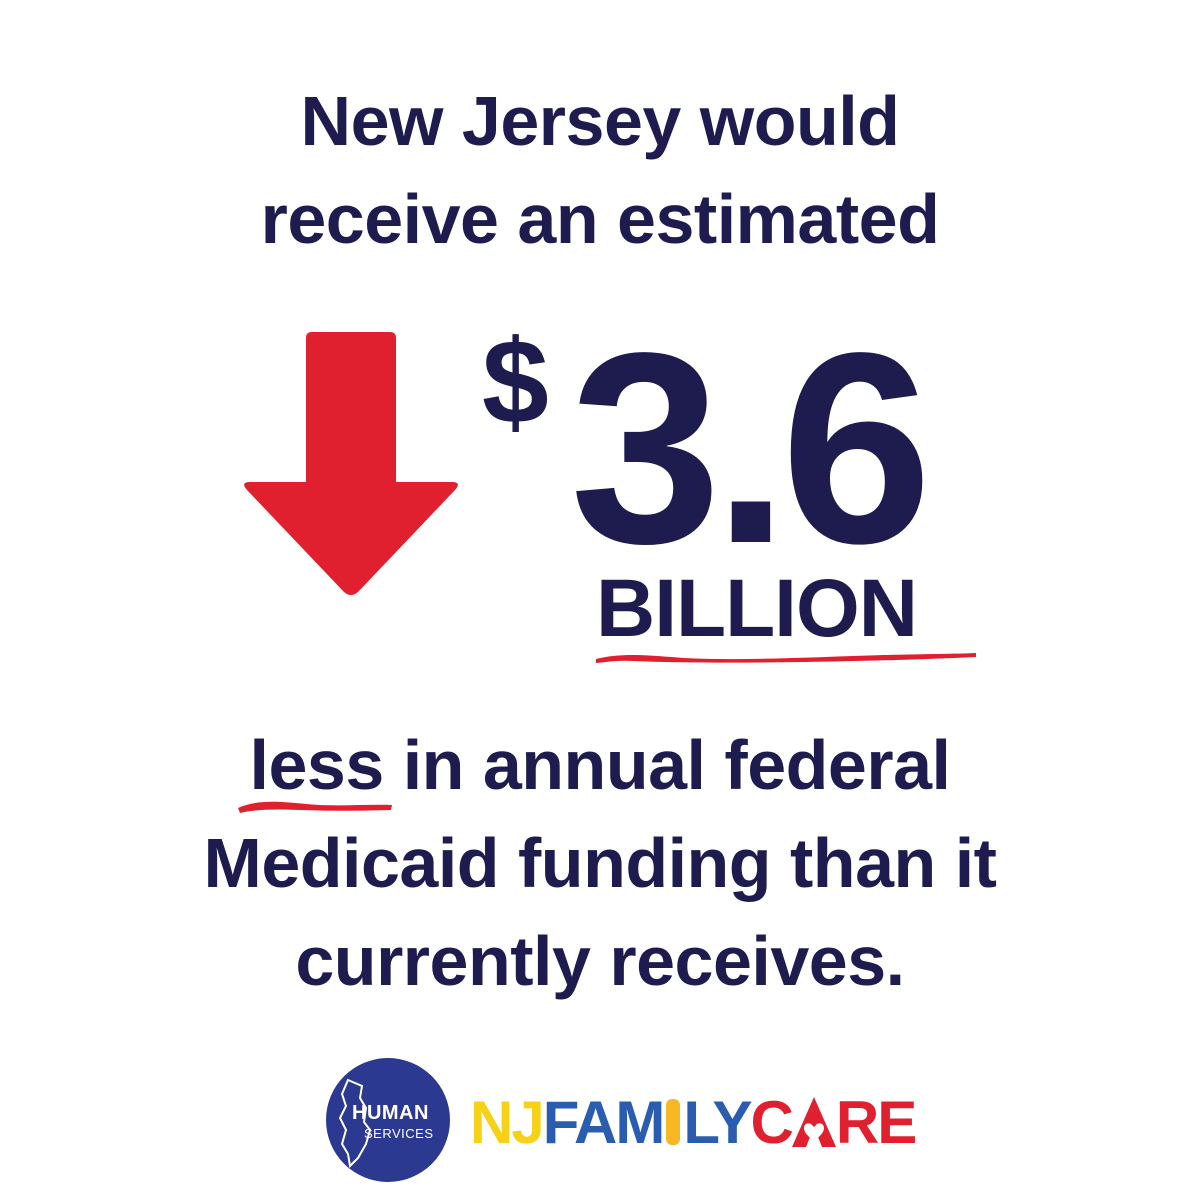  I want to click on body-line-1: less in annual federal, so click(600, 765).